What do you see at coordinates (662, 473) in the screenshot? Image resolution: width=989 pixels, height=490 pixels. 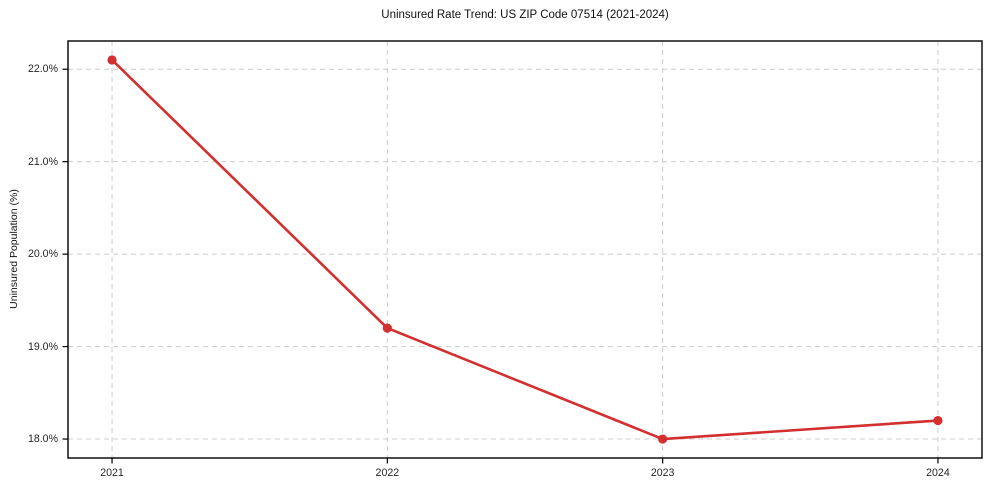 I see `x-tick-label: 2023` at bounding box center [662, 473].